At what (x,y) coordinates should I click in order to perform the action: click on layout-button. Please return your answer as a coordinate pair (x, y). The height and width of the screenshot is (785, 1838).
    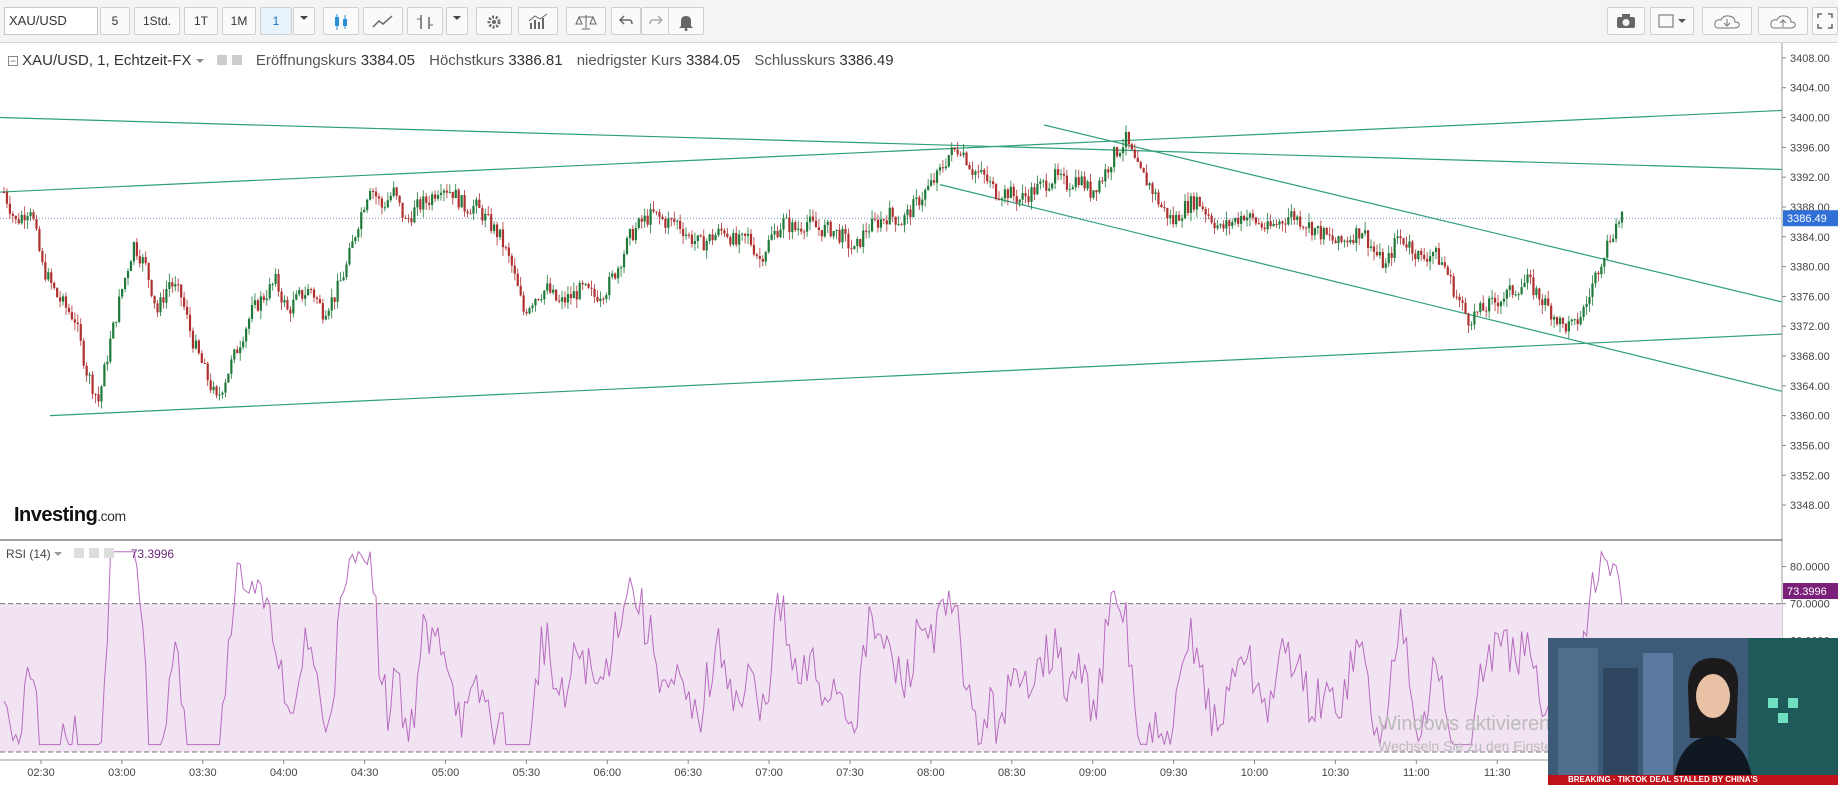
    Looking at the image, I should click on (1672, 21).